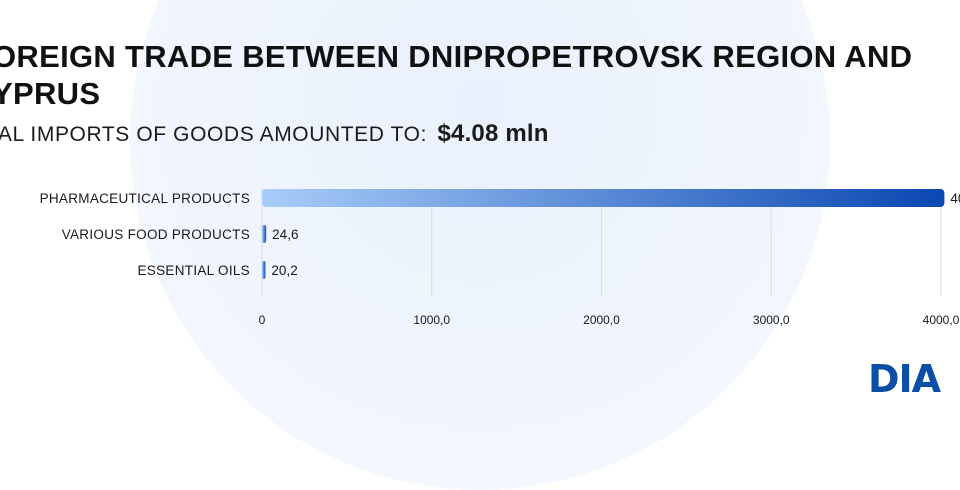 This screenshot has width=960, height=490. Describe the element at coordinates (214, 134) in the screenshot. I see `subtitle-prefix: TAL IMPORTS OF GOODS AMOUNTED TO:` at that location.